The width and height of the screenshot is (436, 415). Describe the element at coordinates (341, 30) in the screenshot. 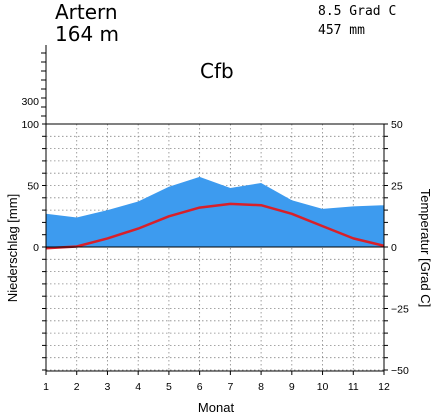

I see `annual-precipitation: 457 mm` at that location.